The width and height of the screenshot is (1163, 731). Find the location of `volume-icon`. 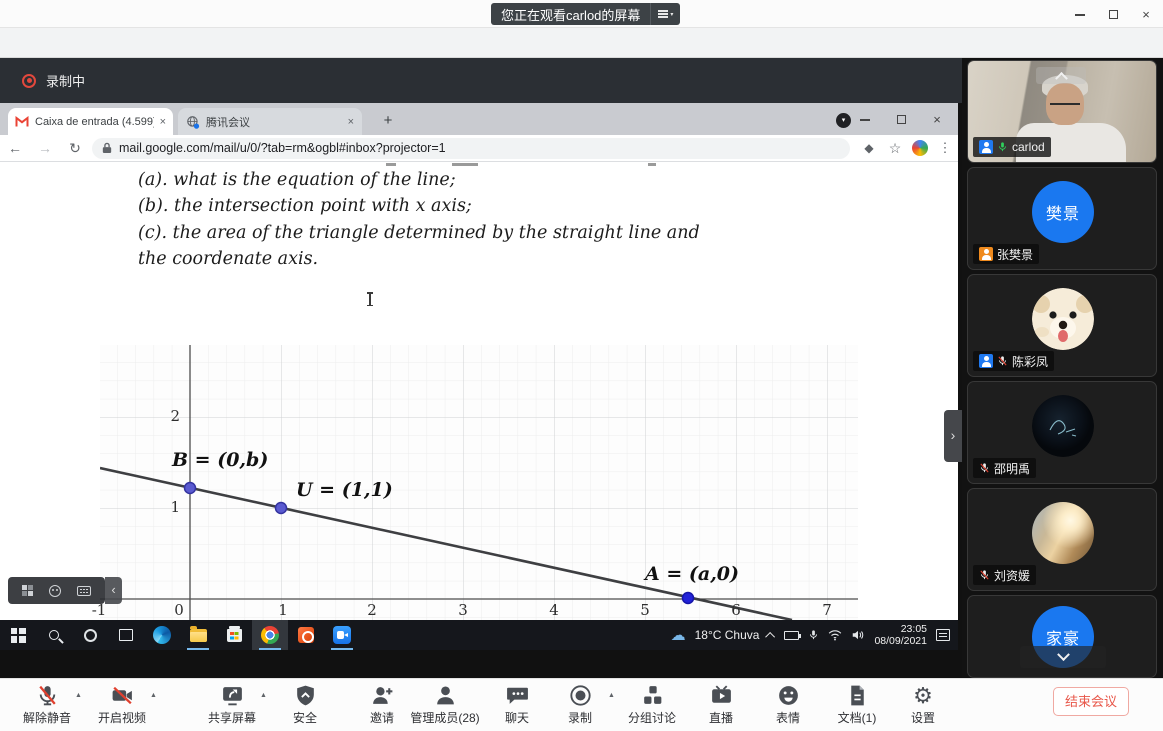

volume-icon is located at coordinates (858, 635).